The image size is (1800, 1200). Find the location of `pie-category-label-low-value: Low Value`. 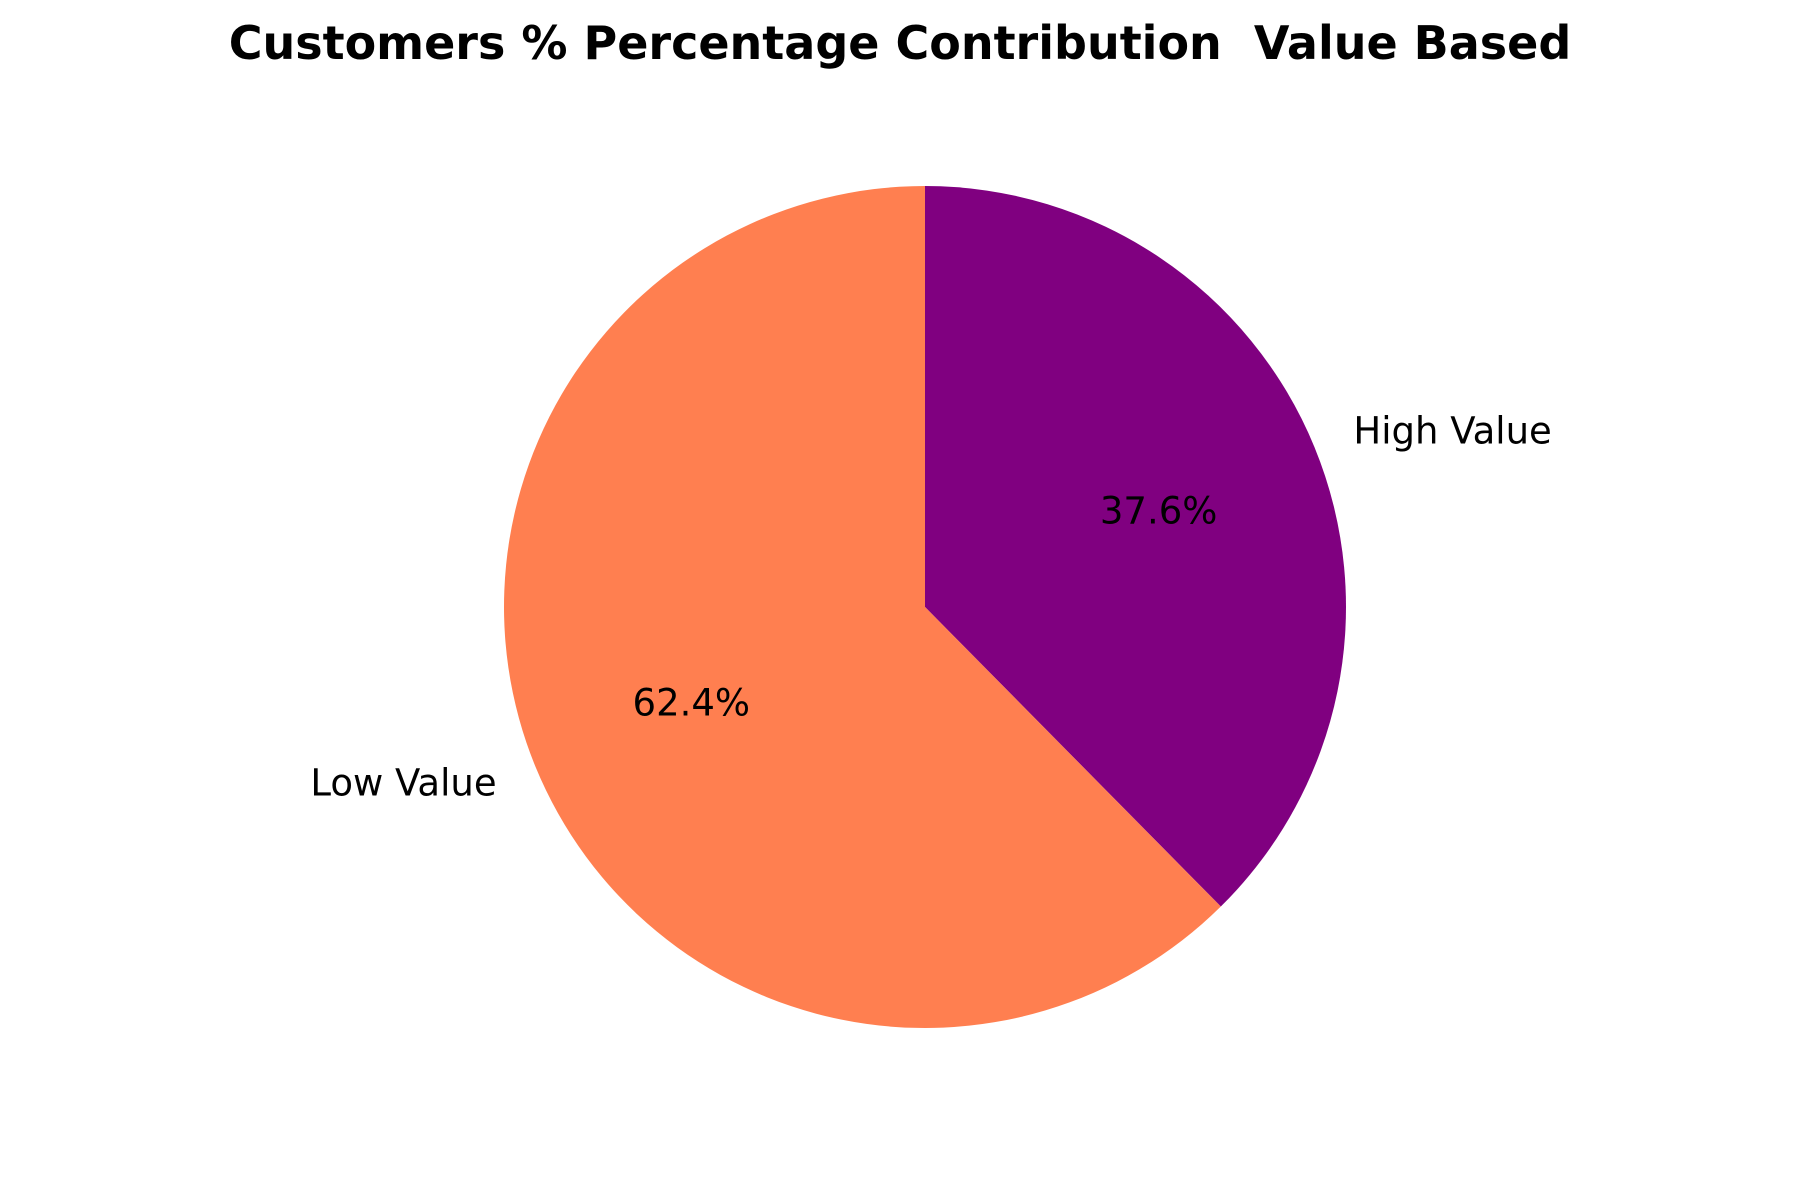

pie-category-label-low-value: Low Value is located at coordinates (403, 782).